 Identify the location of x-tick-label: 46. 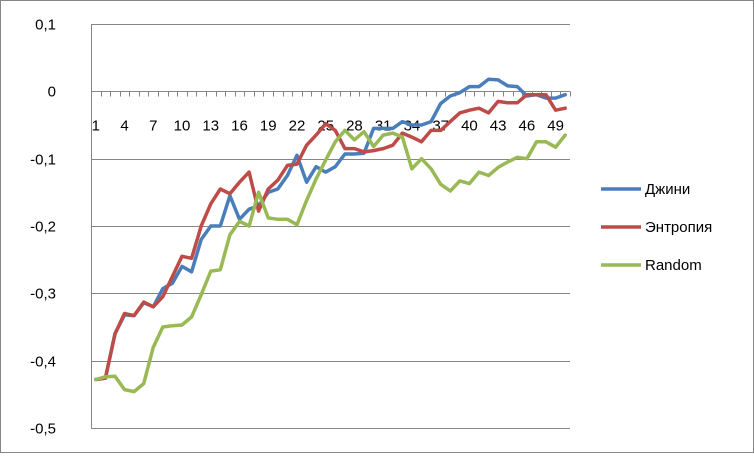
(527, 126).